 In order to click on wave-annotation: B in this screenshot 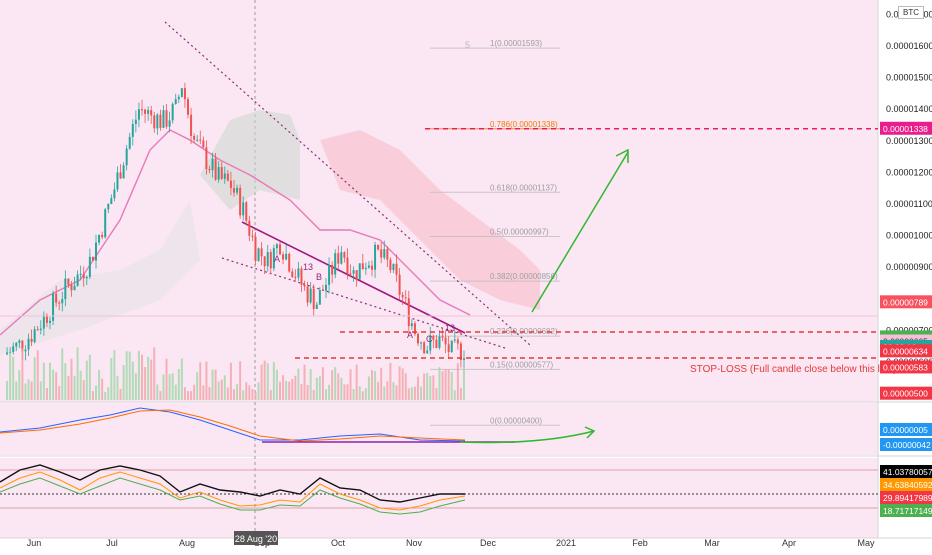, I will do `click(319, 277)`.